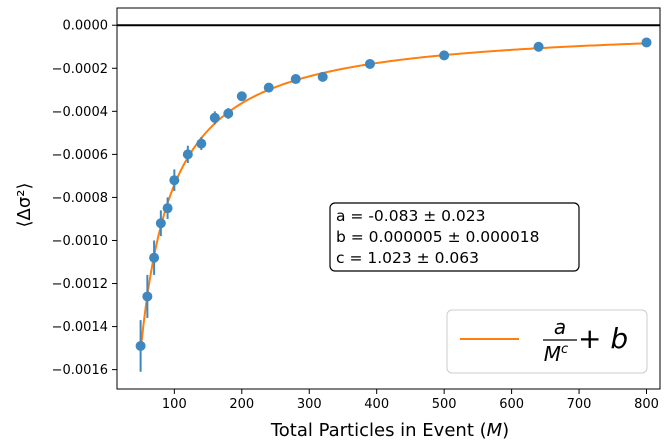 The width and height of the screenshot is (667, 440). I want to click on x-tick-label: 600, so click(511, 404).